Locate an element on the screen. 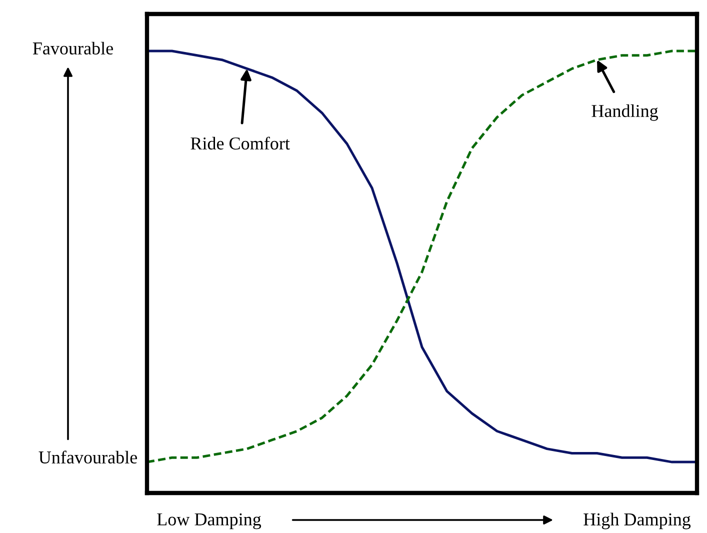  text: Handling is located at coordinates (625, 112).